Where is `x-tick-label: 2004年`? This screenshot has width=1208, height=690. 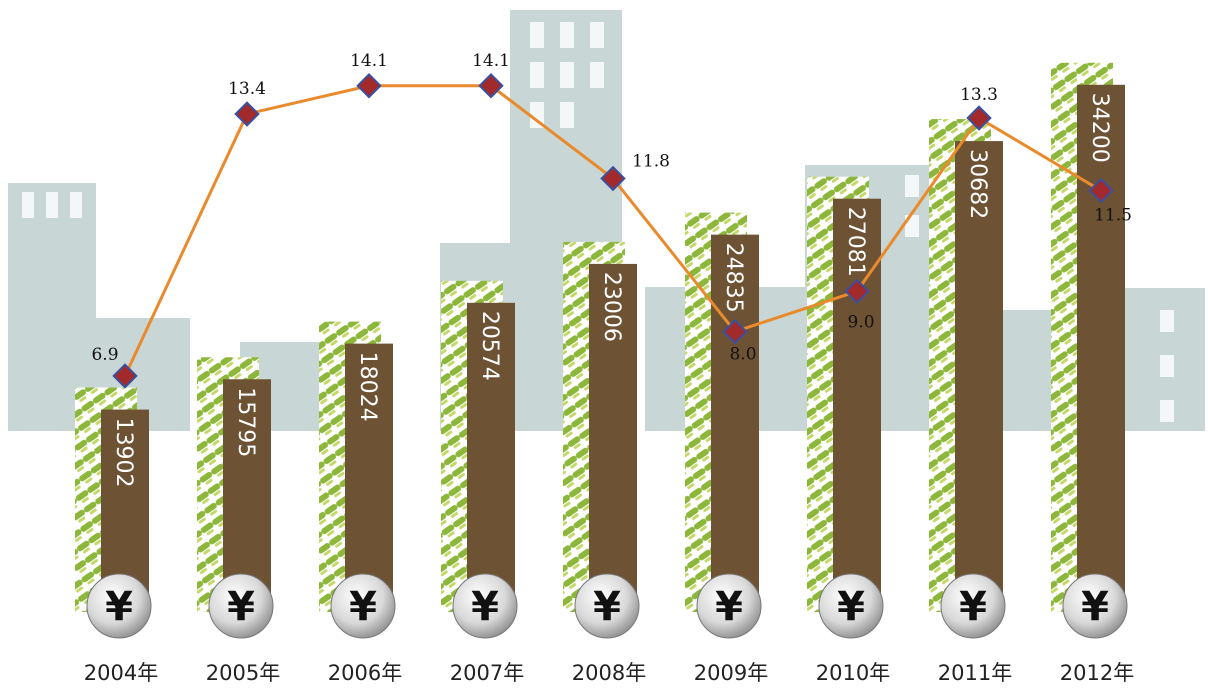 x-tick-label: 2004年 is located at coordinates (121, 673).